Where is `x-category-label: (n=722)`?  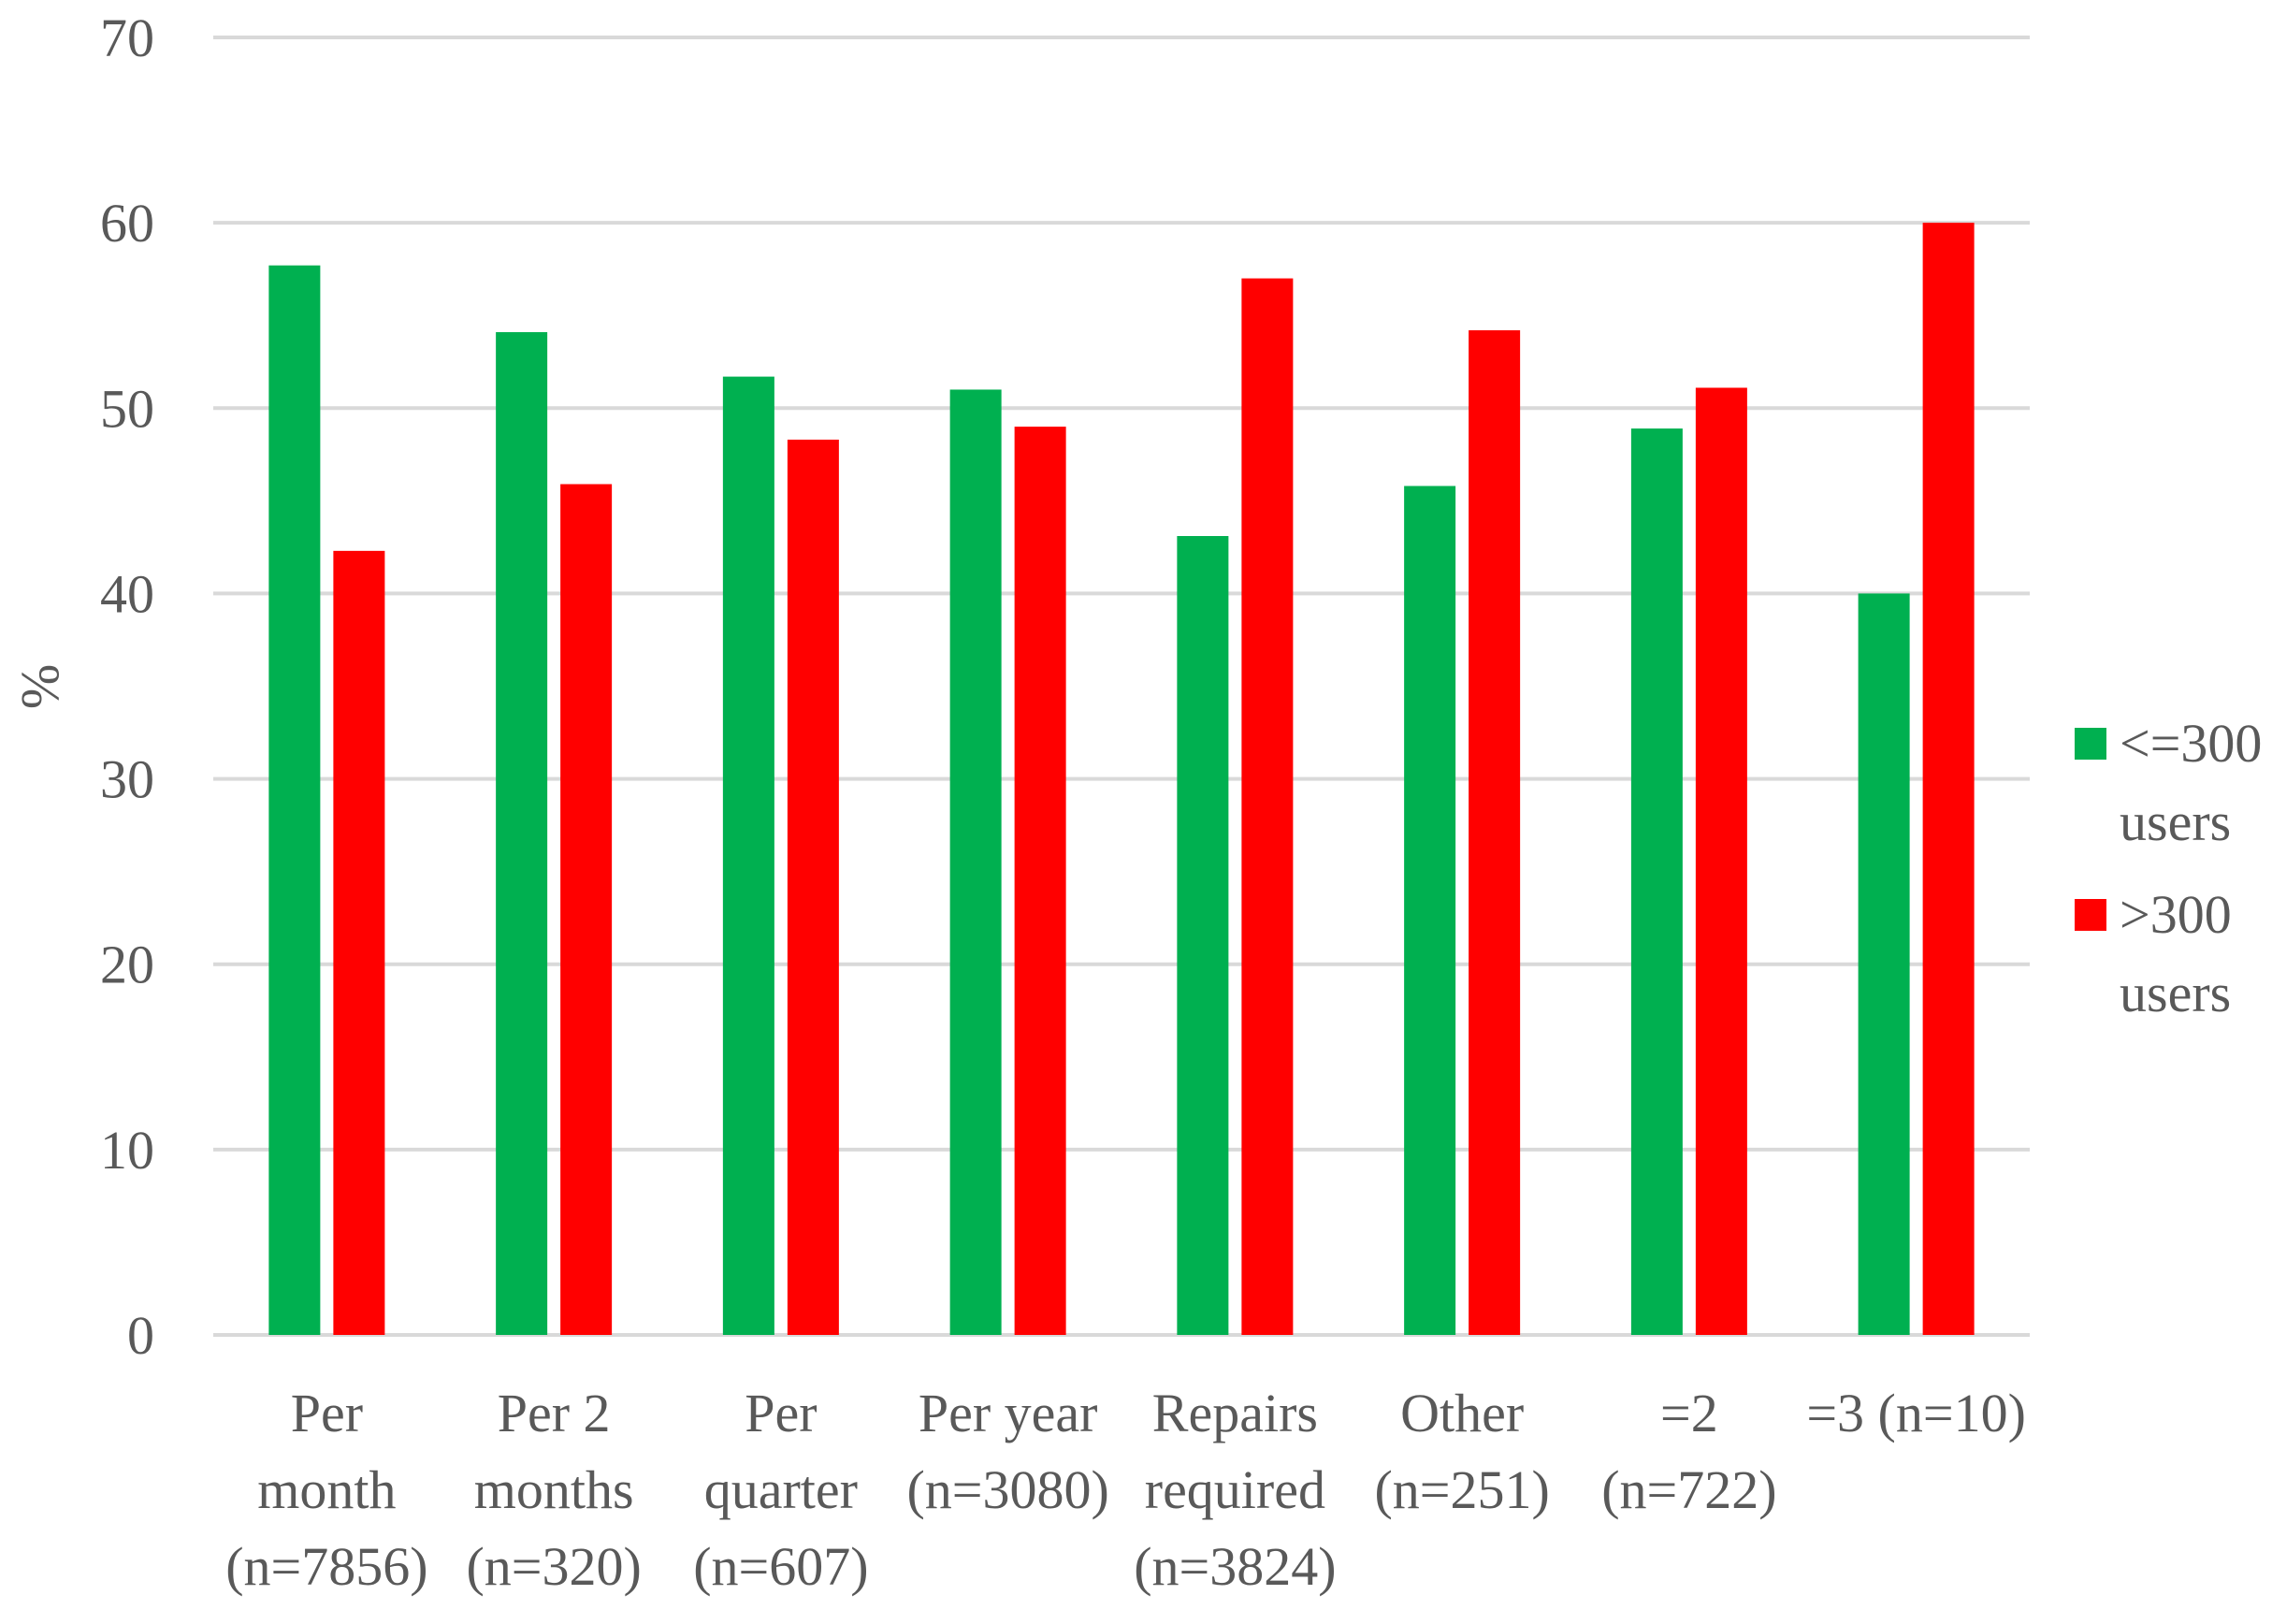 x-category-label: (n=722) is located at coordinates (1688, 1489).